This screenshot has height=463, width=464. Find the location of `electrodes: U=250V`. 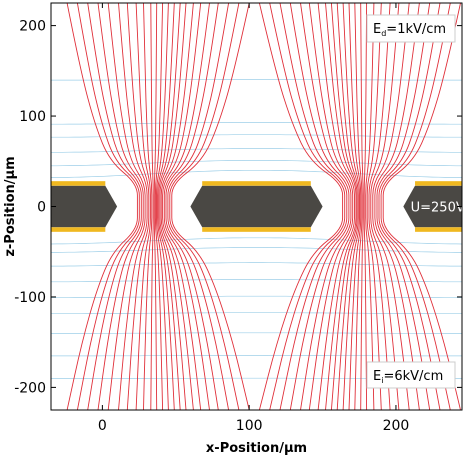

electrodes: U=250V is located at coordinates (257, 206).